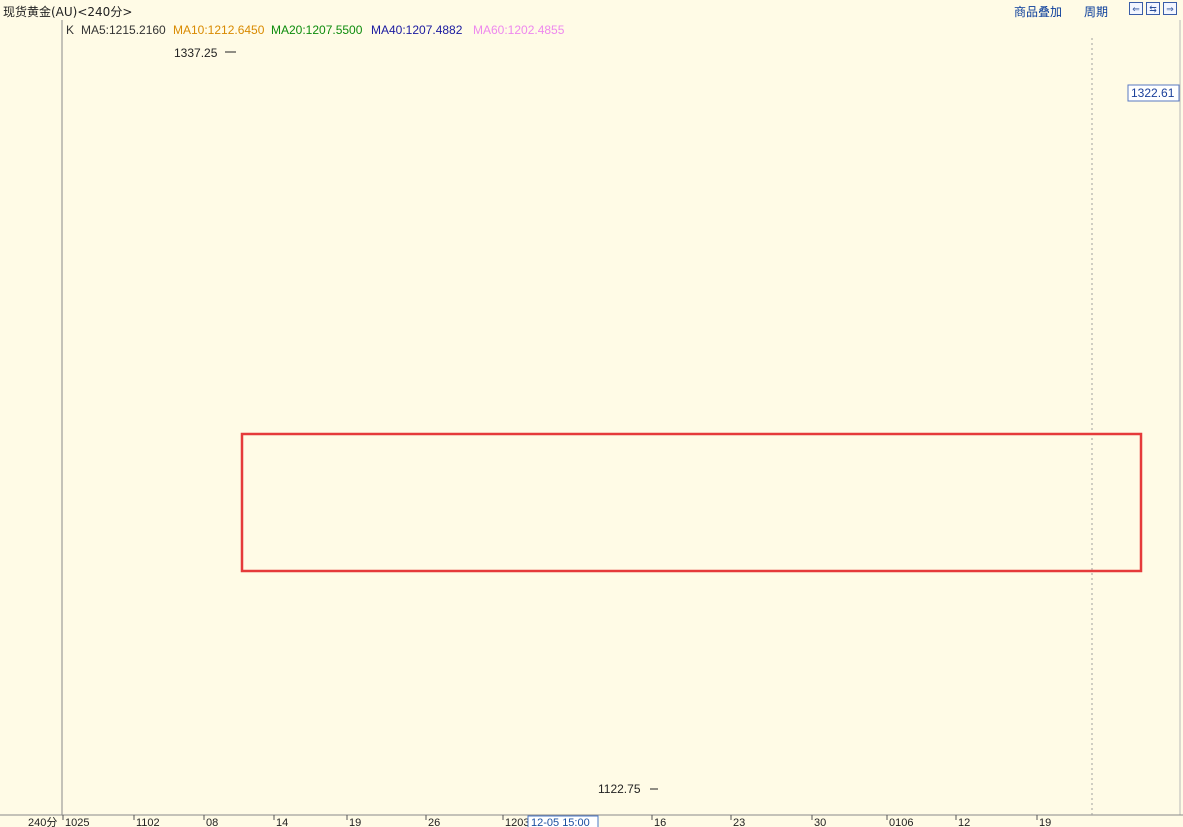  Describe the element at coordinates (1153, 8) in the screenshot. I see `nav-expand-button: ⇆` at that location.